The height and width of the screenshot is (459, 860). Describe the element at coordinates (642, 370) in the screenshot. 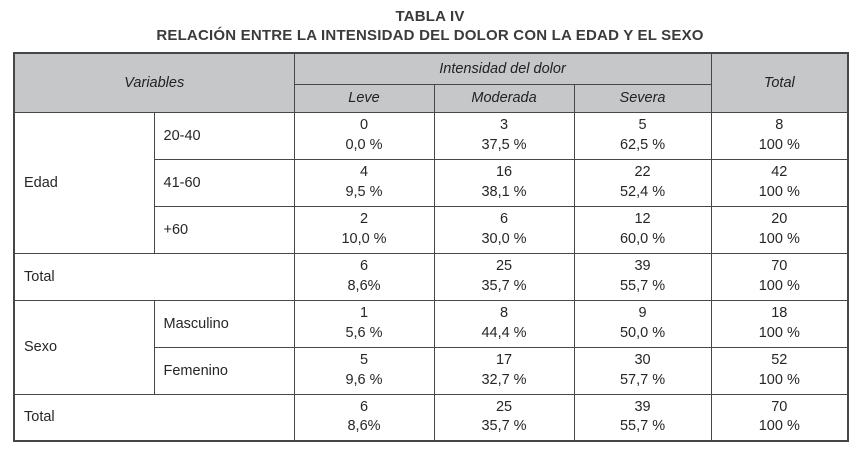

I see `data-cell: 30 57,7 %` at that location.